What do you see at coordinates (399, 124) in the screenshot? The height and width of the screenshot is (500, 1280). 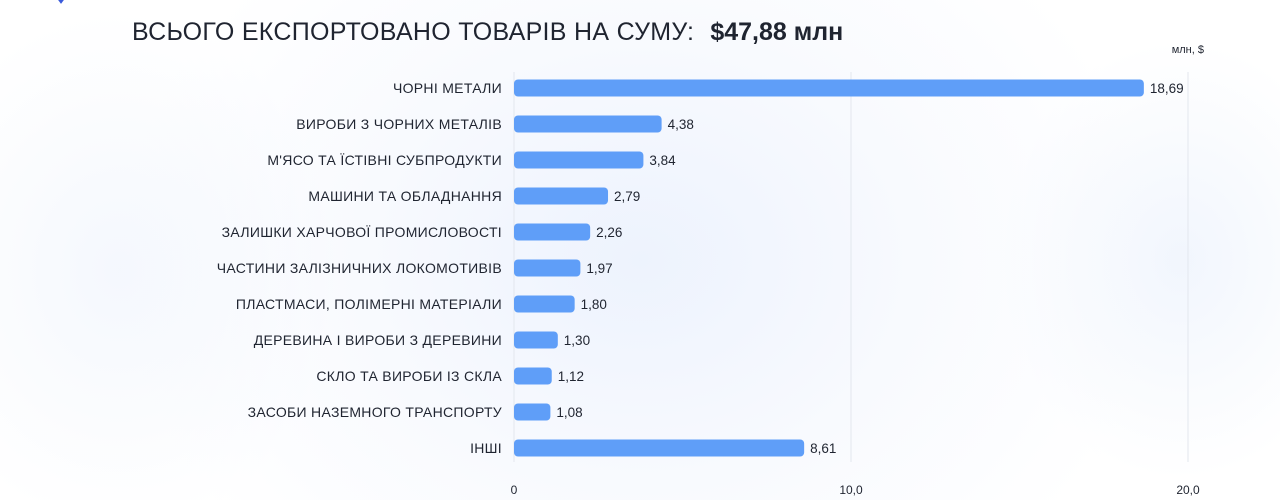 I see `category-label: ВИРОБИ З ЧОРНИХ МЕТАЛІВ` at bounding box center [399, 124].